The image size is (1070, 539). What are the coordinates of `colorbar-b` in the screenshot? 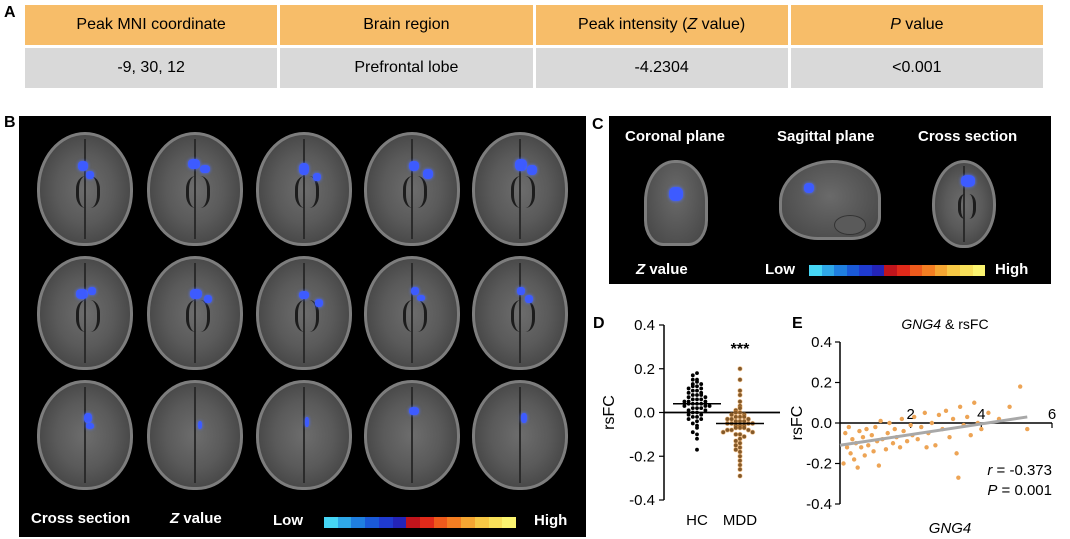 It's located at (420, 522).